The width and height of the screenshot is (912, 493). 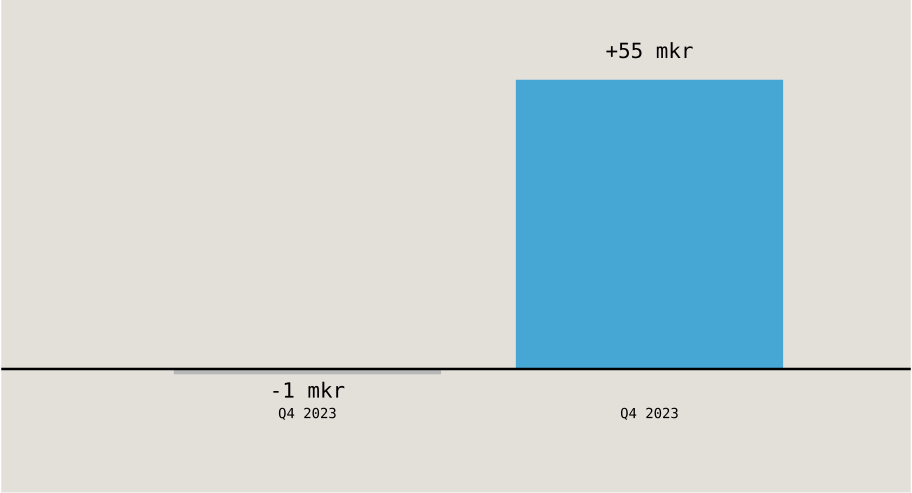 What do you see at coordinates (308, 390) in the screenshot?
I see `data-label: -1 mkr` at bounding box center [308, 390].